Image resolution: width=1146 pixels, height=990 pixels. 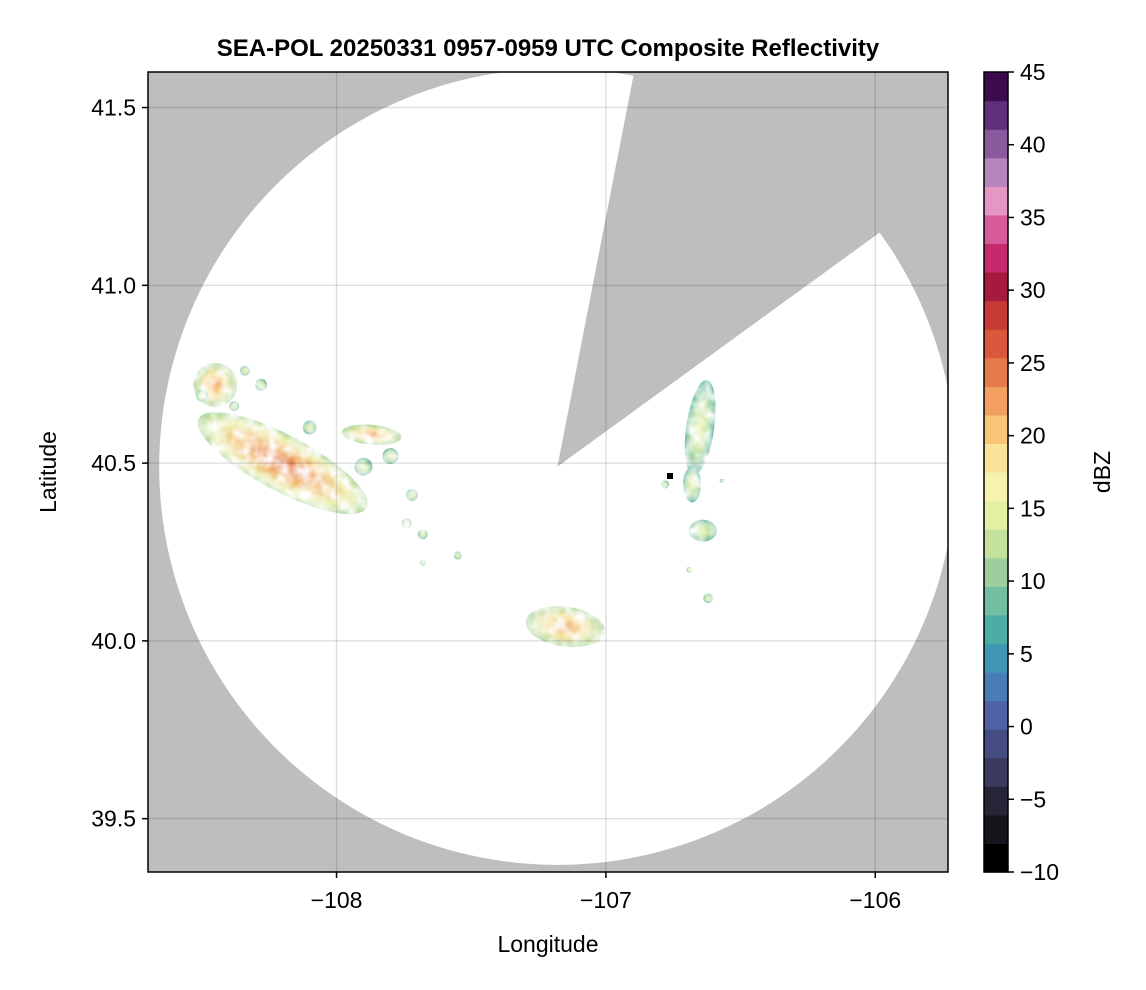 I want to click on colorbar-tick-label: 40, so click(x=1033, y=145).